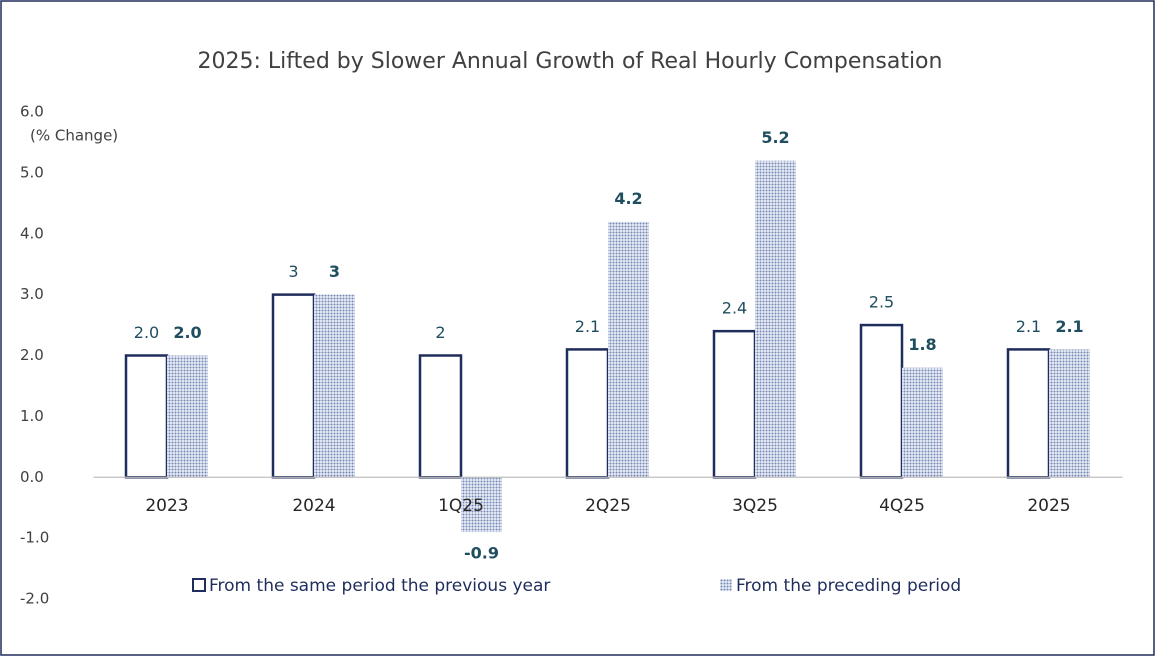  I want to click on y-tick-label: -2.0, so click(34, 599).